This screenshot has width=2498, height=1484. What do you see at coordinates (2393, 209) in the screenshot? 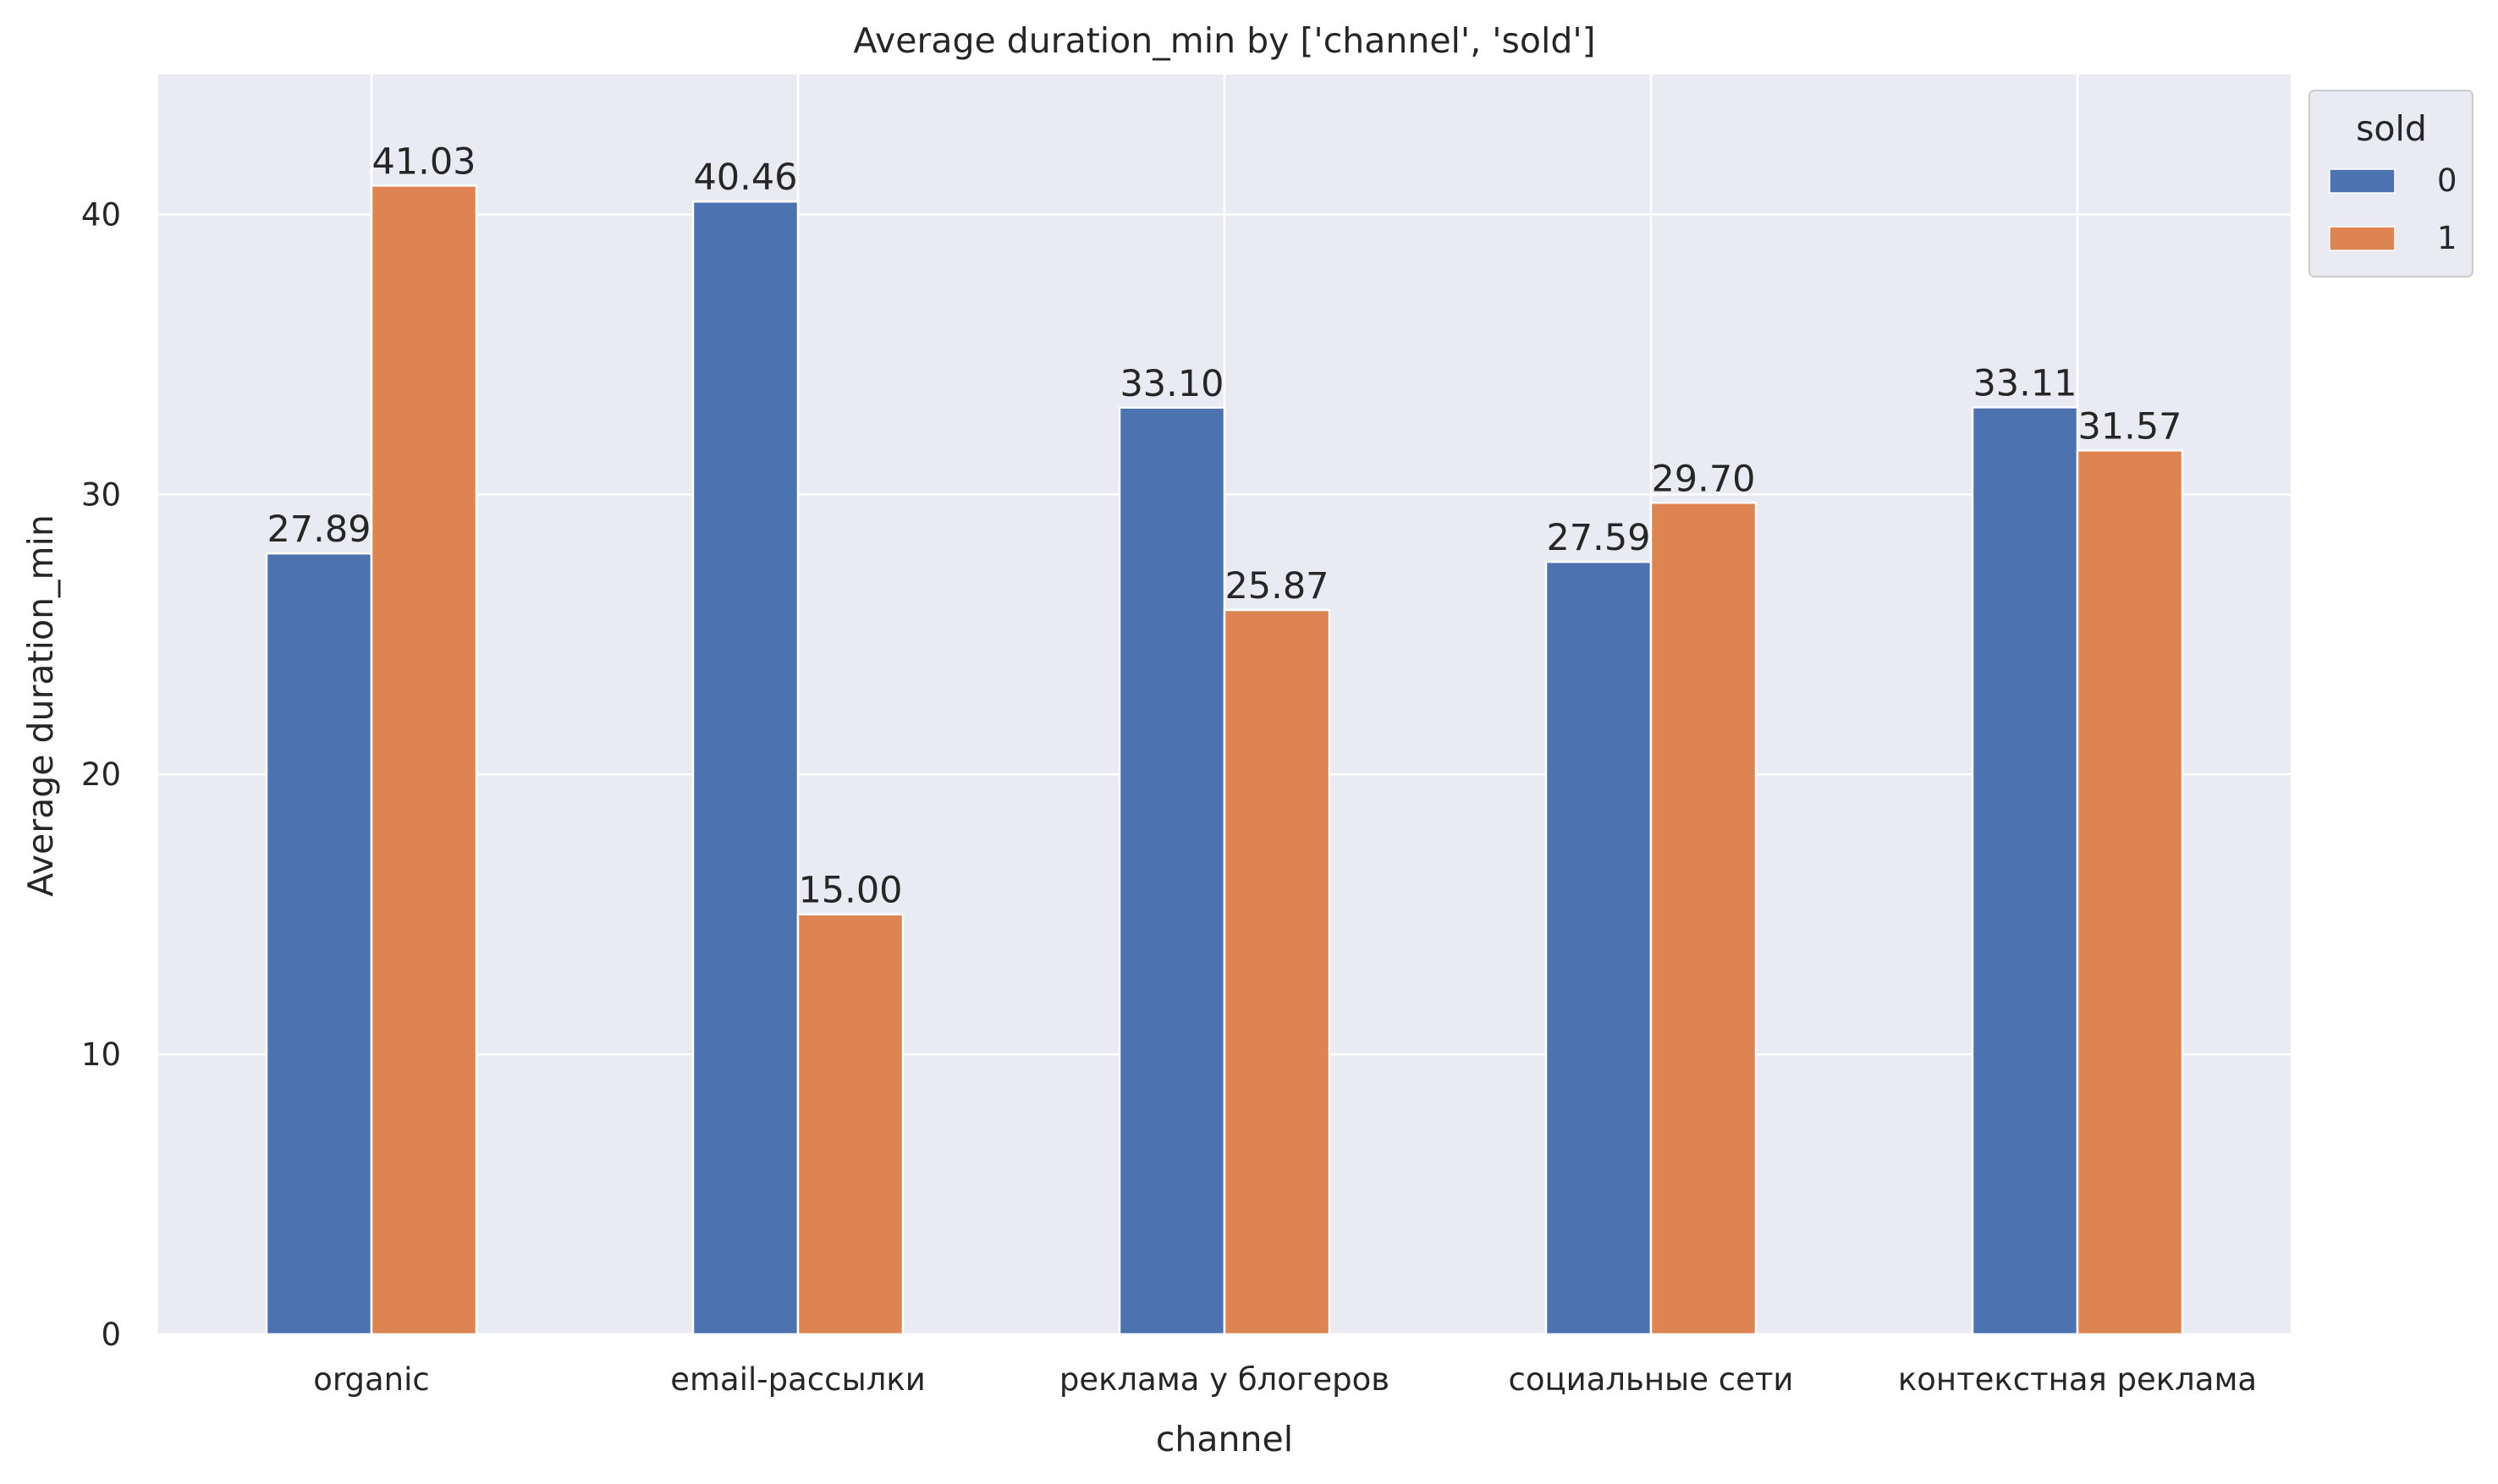
I see `legend-items: 01` at bounding box center [2393, 209].